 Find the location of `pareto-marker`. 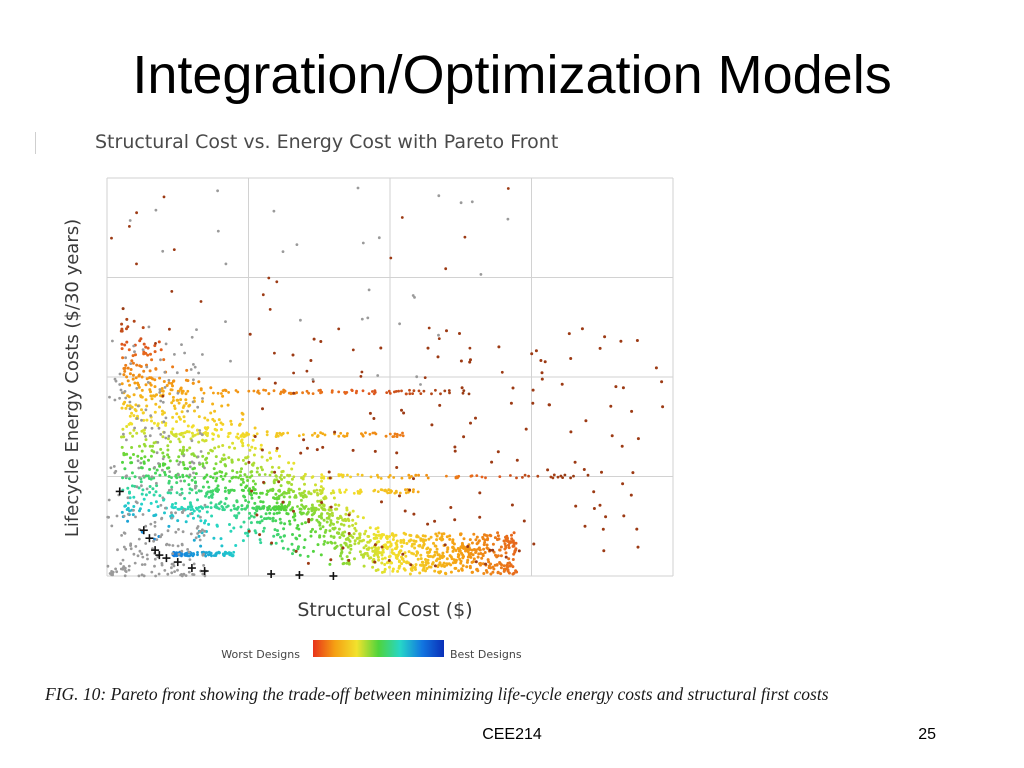

pareto-marker is located at coordinates (149, 538).